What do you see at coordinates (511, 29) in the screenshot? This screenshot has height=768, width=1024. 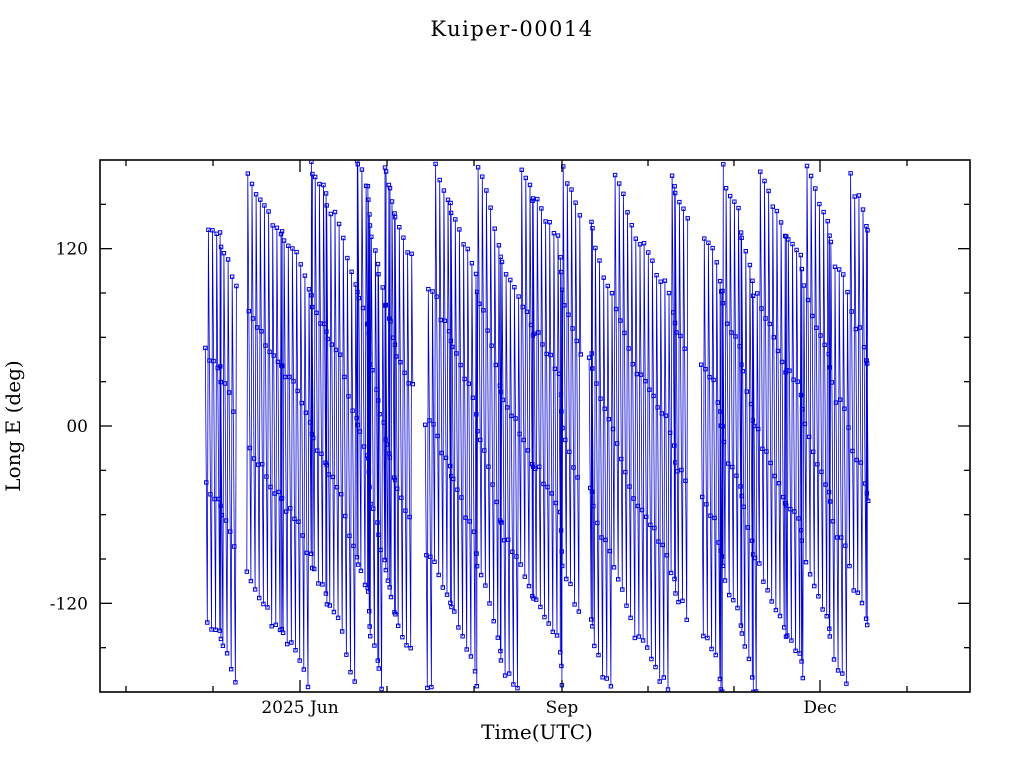 I see `chart-title: Kuiper-00014` at bounding box center [511, 29].